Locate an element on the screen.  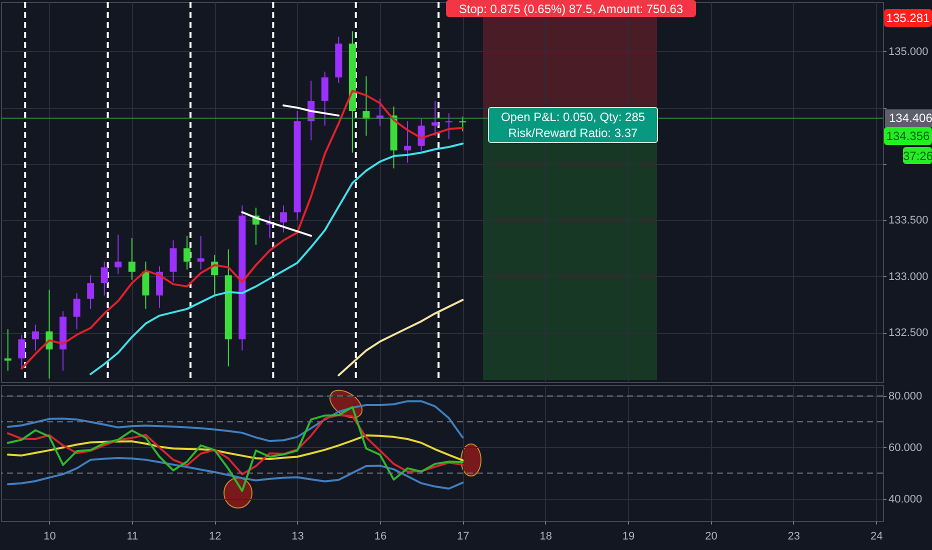
annotation: Stop: 0.875 (0.65%) 87.5, Amount: 750.63 is located at coordinates (571, 8).